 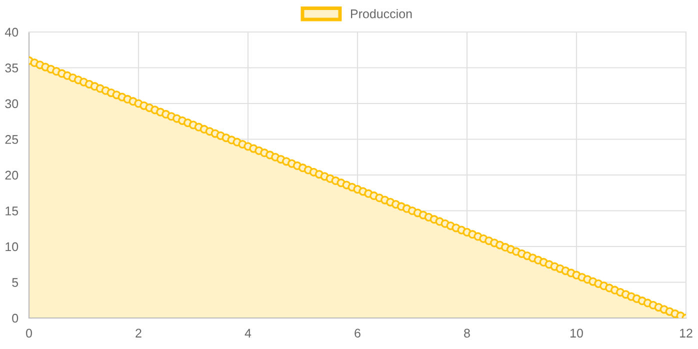 I want to click on y-tick-label: 30, so click(x=11, y=103).